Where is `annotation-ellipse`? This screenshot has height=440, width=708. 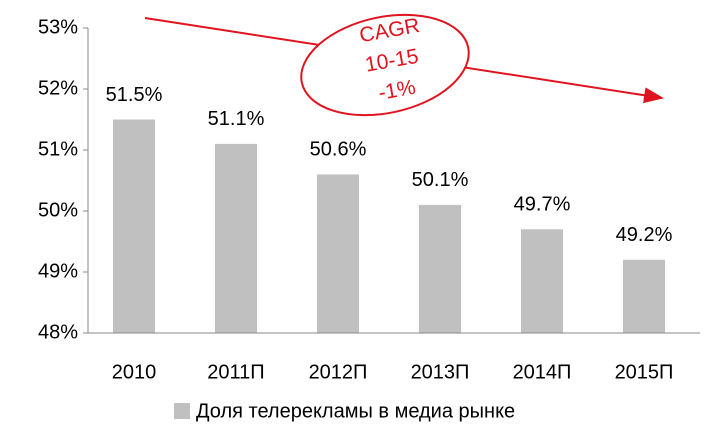 annotation-ellipse is located at coordinates (385, 65).